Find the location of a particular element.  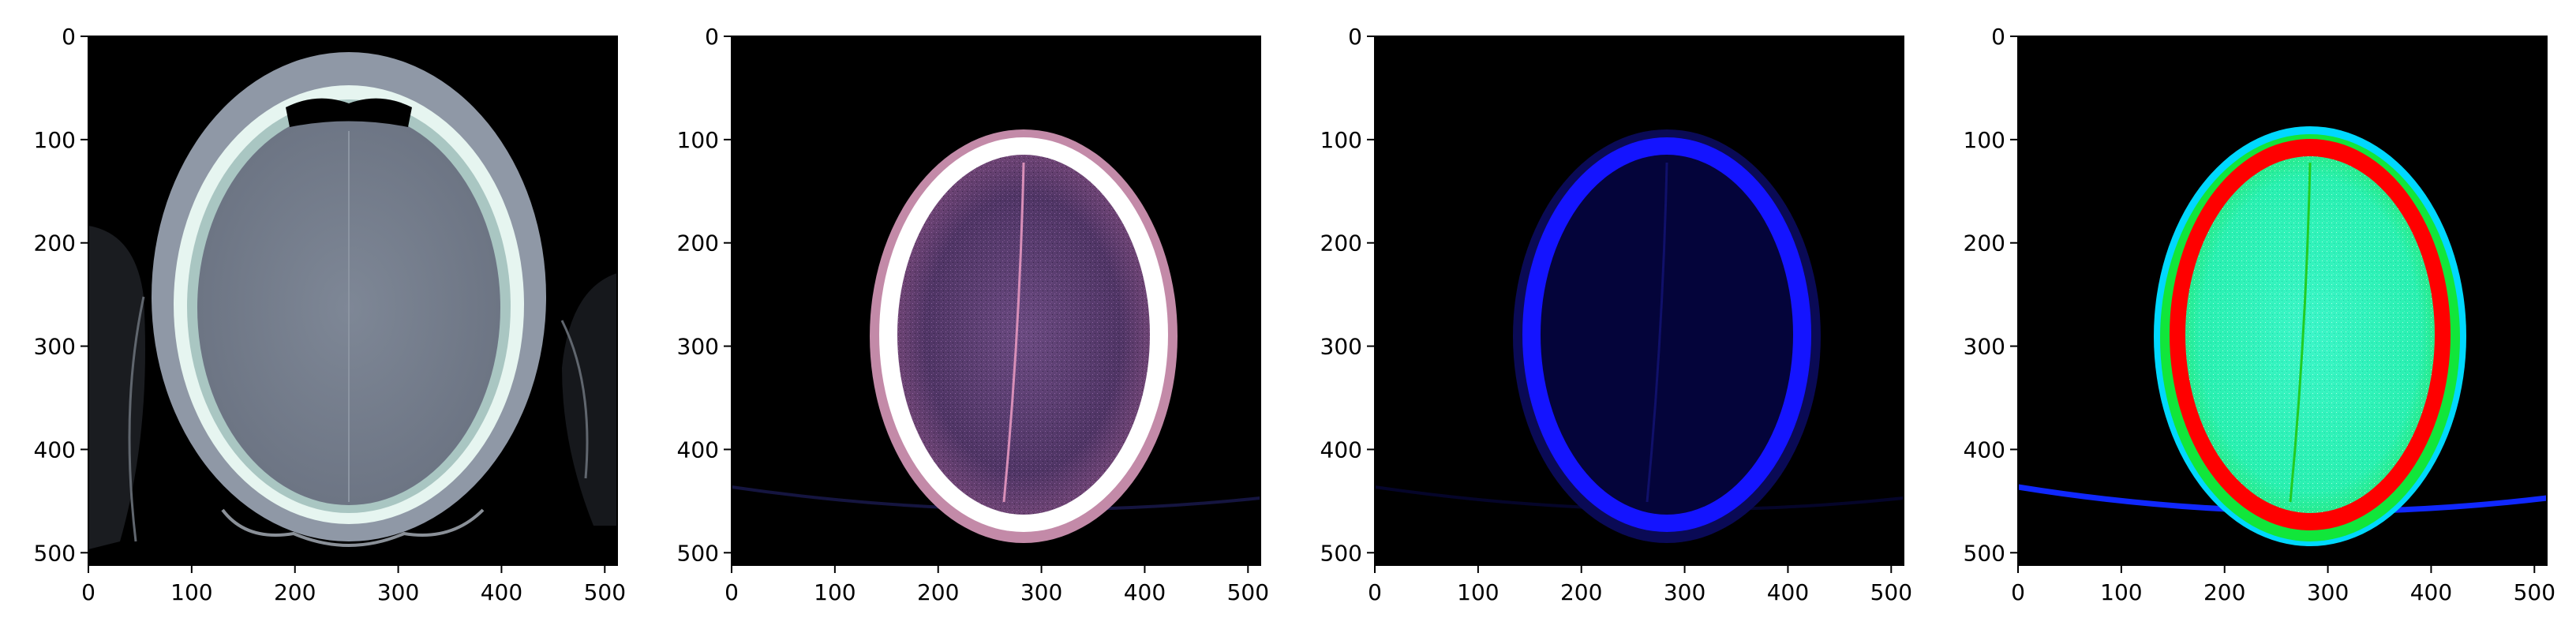

panel-4-ct-image is located at coordinates (2282, 336).